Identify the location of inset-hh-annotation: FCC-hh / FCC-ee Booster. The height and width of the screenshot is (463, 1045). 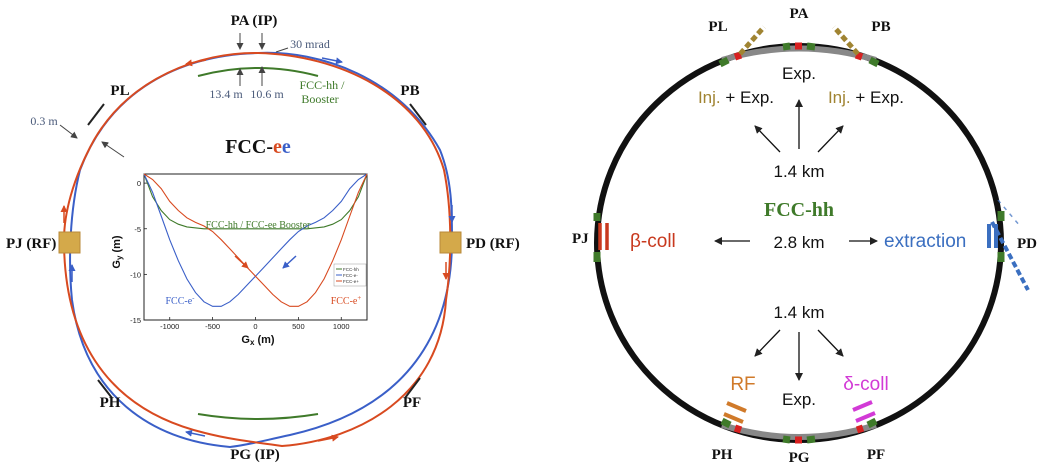
(258, 225).